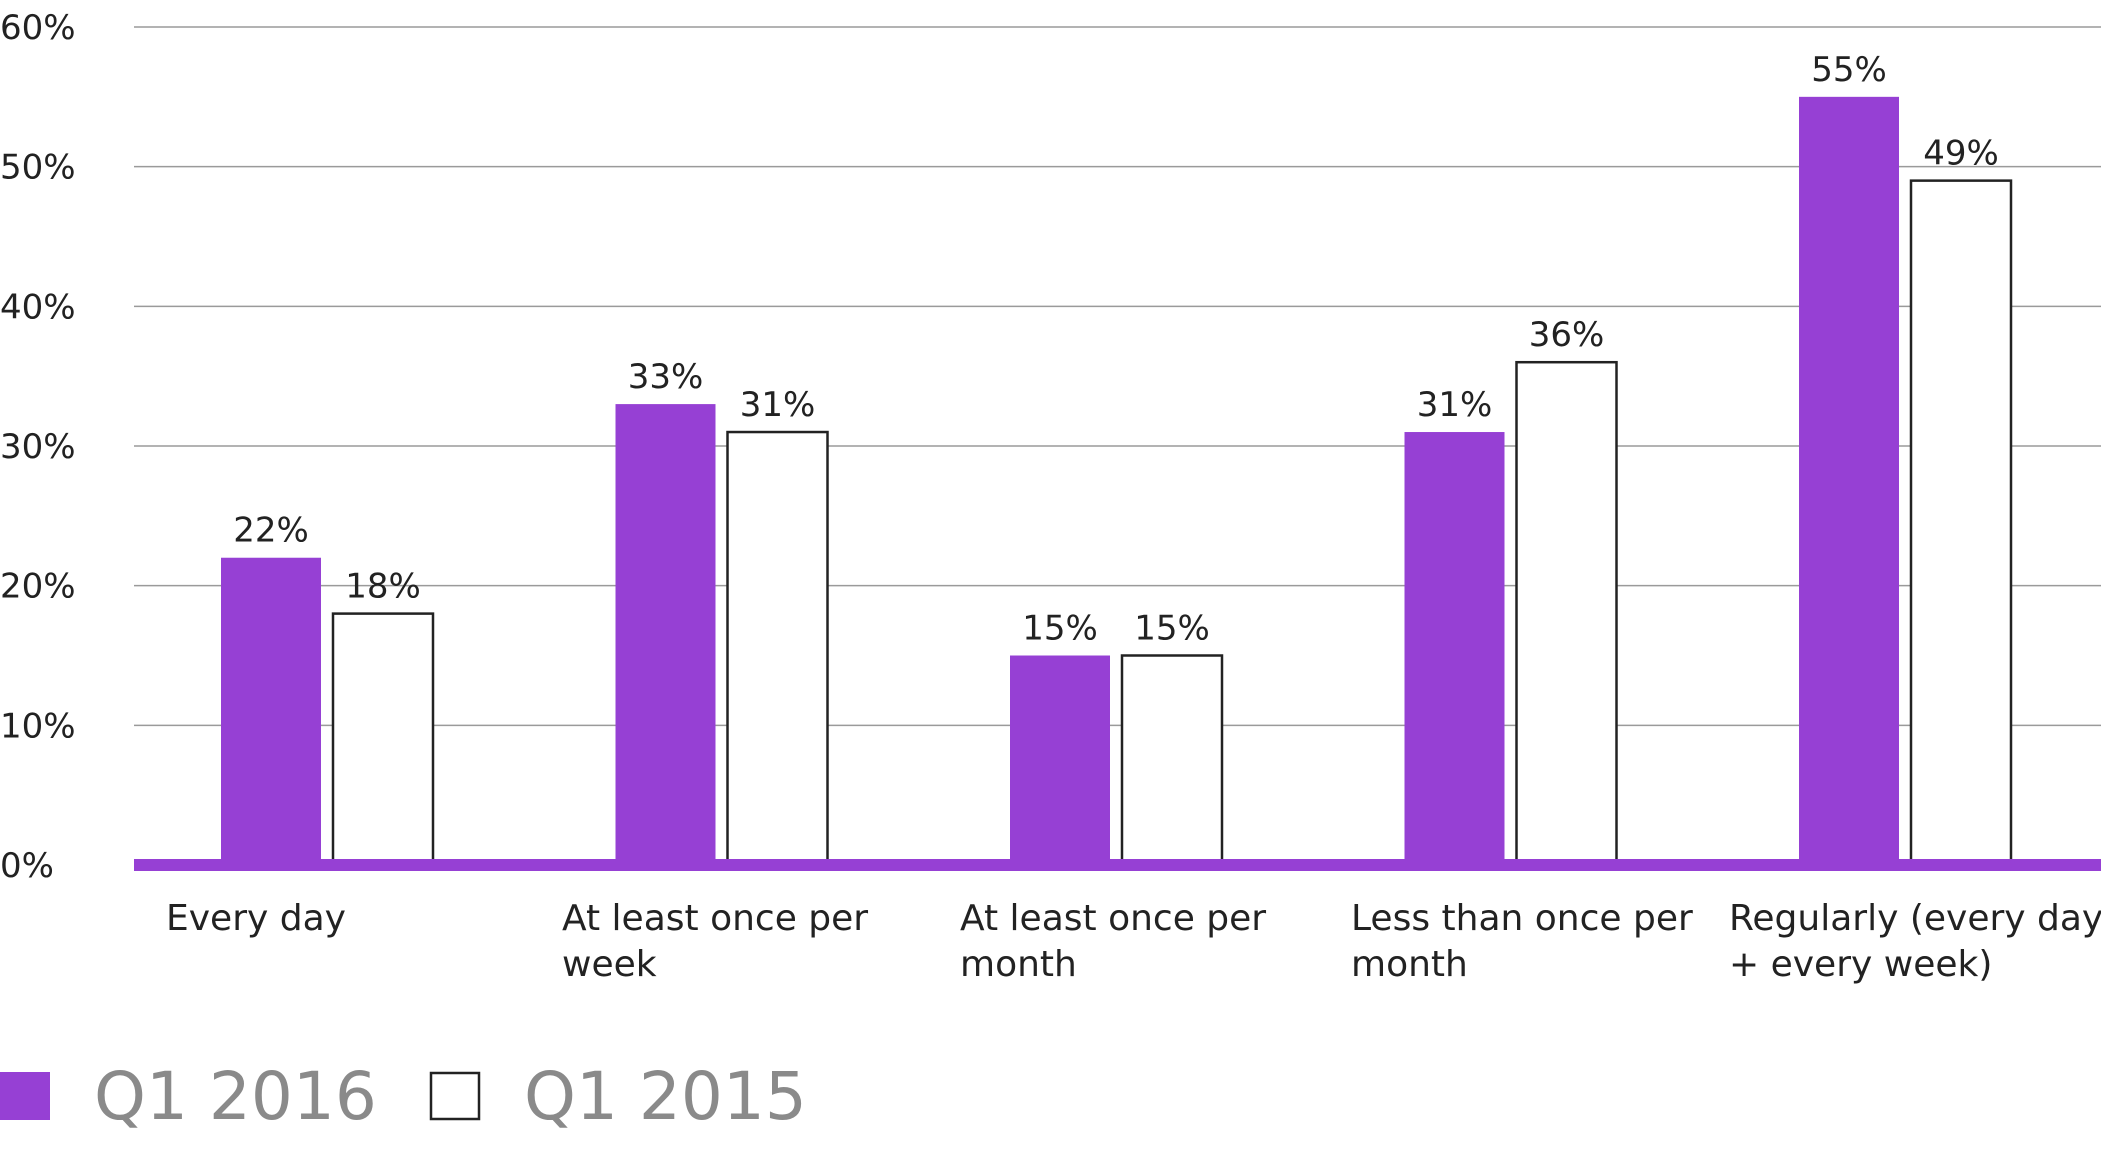 The width and height of the screenshot is (2101, 1149). What do you see at coordinates (271, 531) in the screenshot?
I see `data-label: 22%` at bounding box center [271, 531].